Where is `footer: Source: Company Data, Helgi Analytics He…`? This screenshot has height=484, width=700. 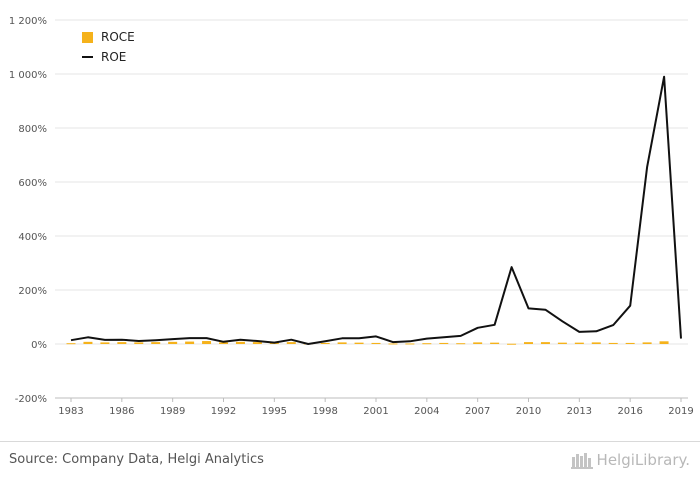
footer: Source: Company Data, Helgi Analytics He… is located at coordinates (350, 462).